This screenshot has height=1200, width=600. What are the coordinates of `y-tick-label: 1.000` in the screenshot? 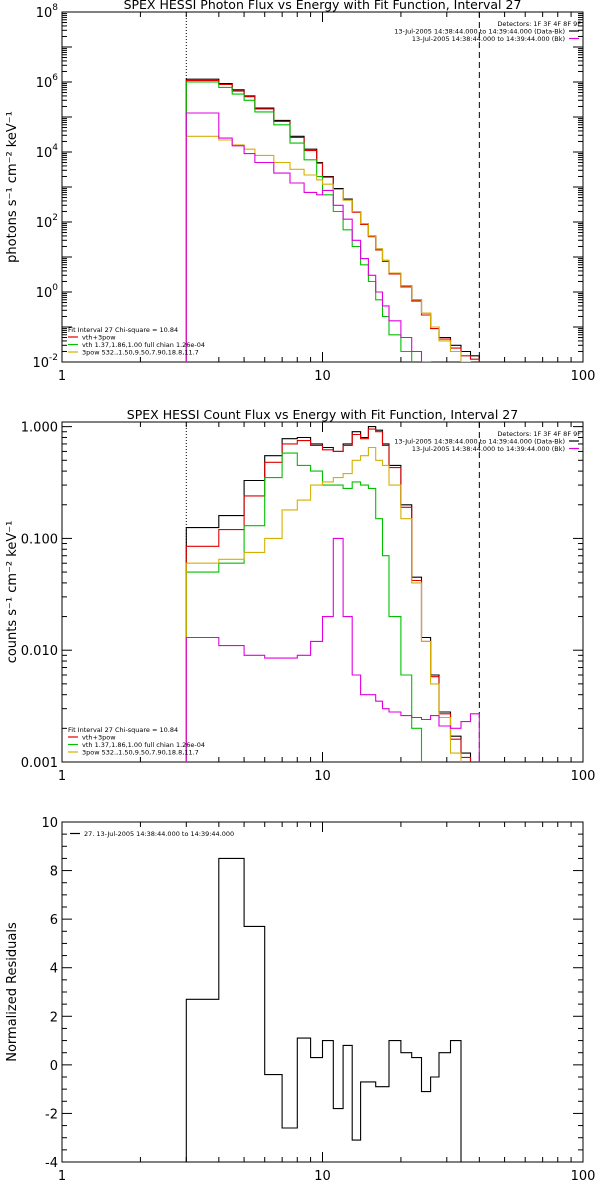 It's located at (39, 428).